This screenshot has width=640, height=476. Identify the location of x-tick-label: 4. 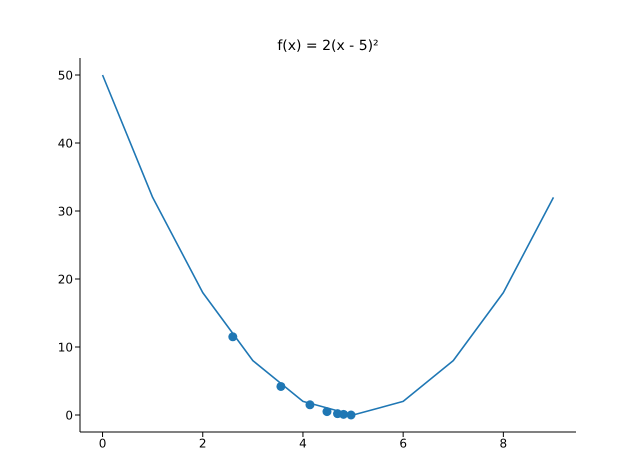
(303, 443).